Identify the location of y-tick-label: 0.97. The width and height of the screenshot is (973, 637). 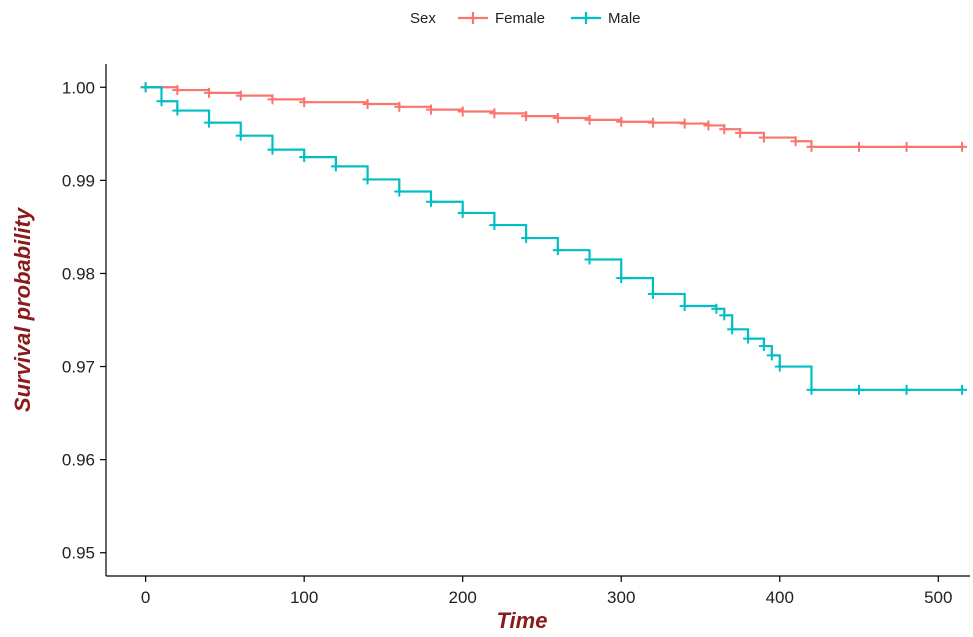
(78, 367).